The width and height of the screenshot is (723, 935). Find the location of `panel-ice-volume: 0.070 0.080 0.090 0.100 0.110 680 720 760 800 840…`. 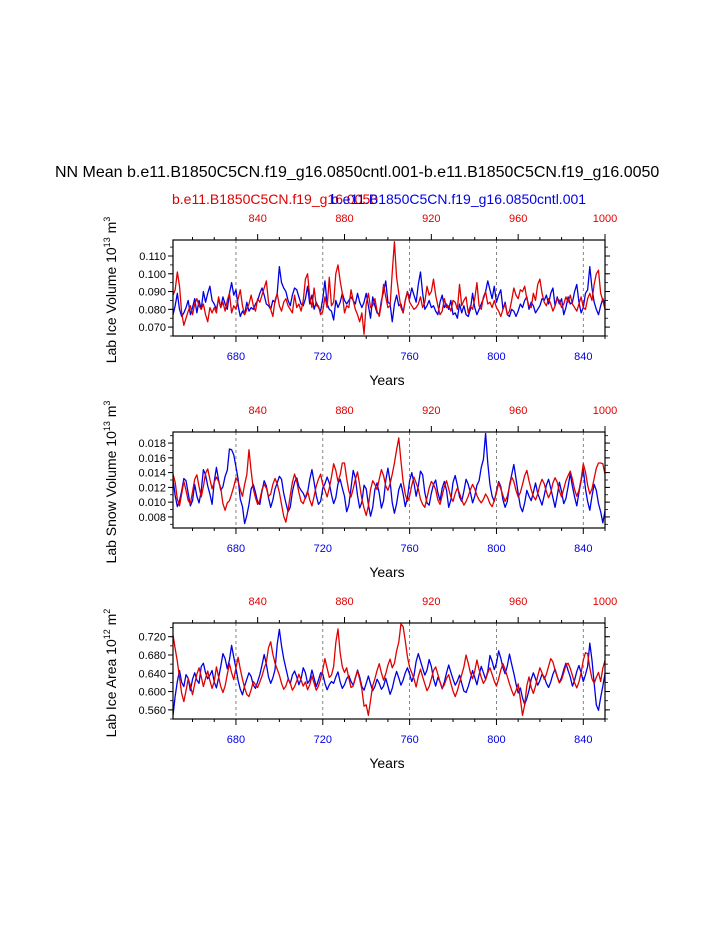

panel-ice-volume: 0.070 0.080 0.090 0.100 0.110 680 720 760 800 840… is located at coordinates (359, 300).